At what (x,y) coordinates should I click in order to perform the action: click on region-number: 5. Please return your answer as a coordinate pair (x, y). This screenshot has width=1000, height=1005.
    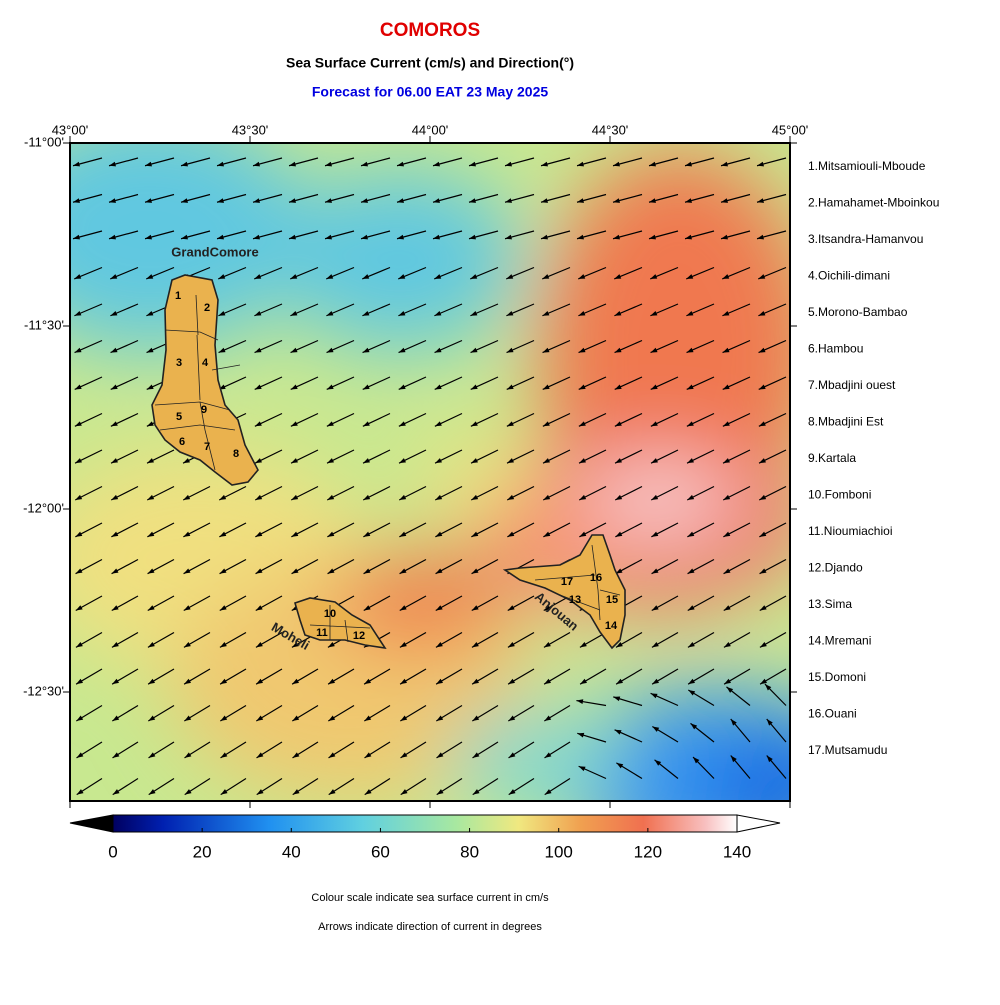
    Looking at the image, I should click on (179, 417).